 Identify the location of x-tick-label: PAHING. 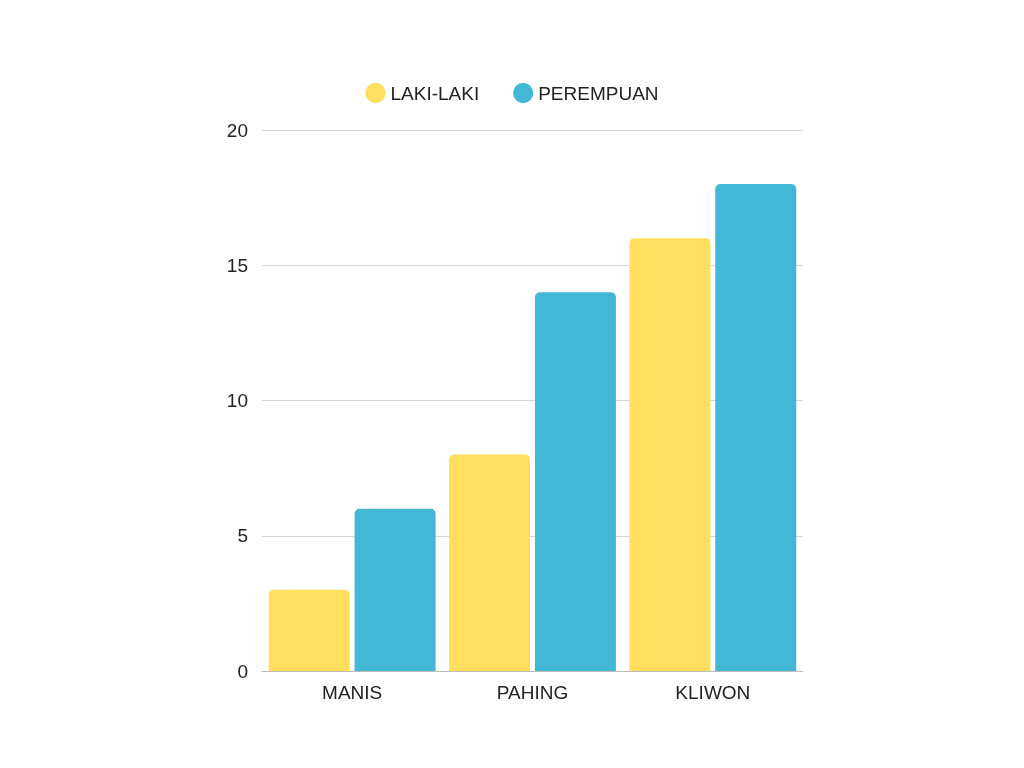
(532, 692).